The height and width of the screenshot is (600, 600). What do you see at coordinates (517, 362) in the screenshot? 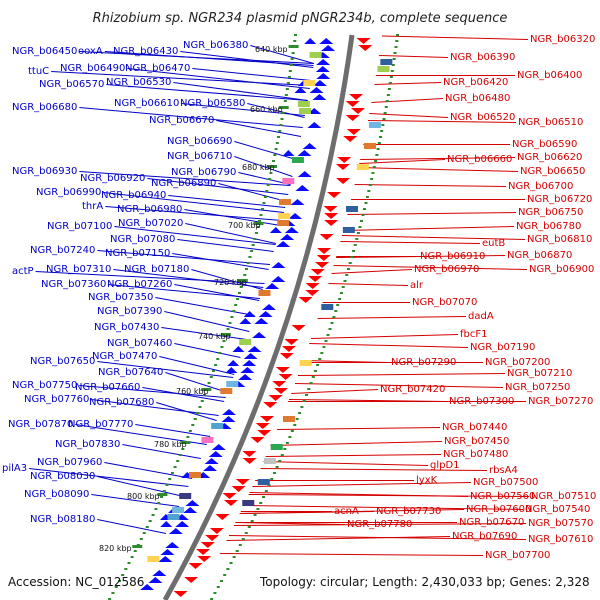
I see `gene-label: NGR_b07200` at bounding box center [517, 362].